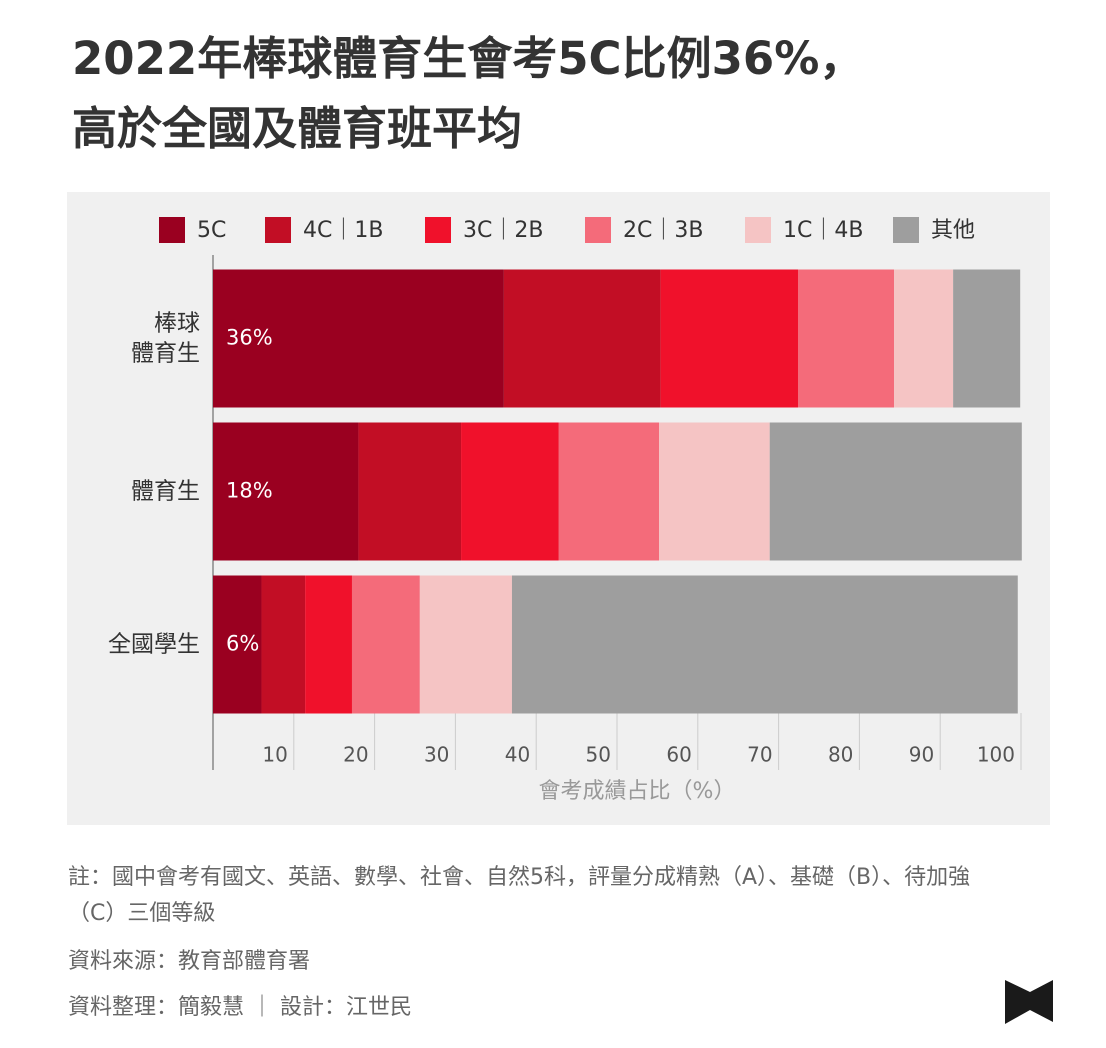 Image resolution: width=1106 pixels, height=1048 pixels. What do you see at coordinates (242, 644) in the screenshot?
I see `value-label: 6%` at bounding box center [242, 644].